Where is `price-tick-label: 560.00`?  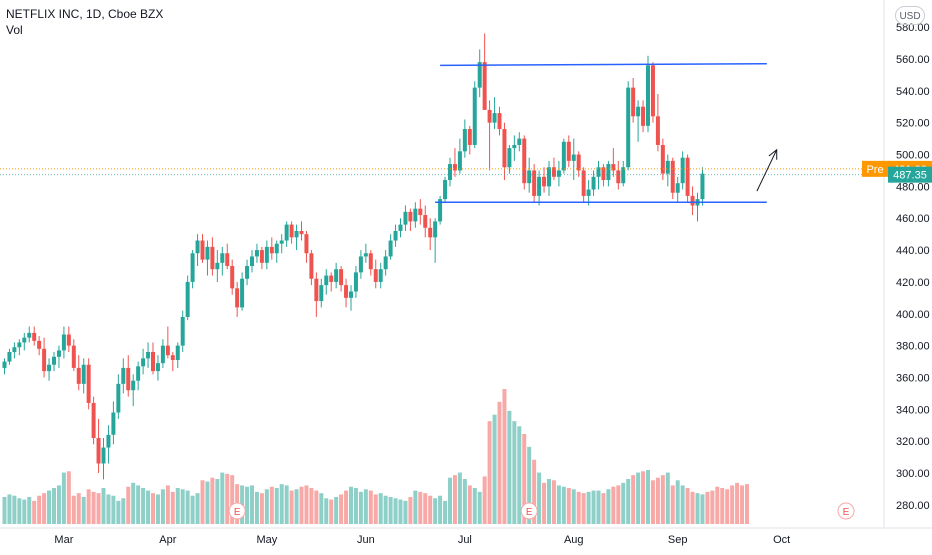
price-tick-label: 560.00 is located at coordinates (913, 60).